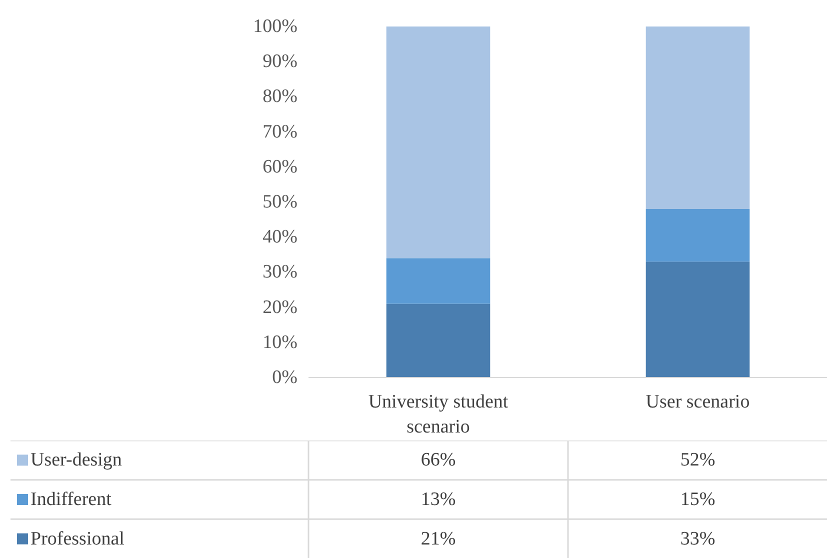 The image size is (827, 558). I want to click on data-label: 21%, so click(438, 539).